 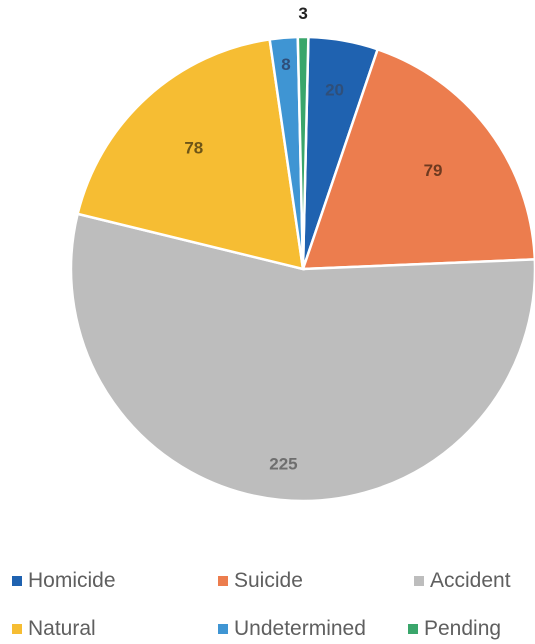 What do you see at coordinates (300, 628) in the screenshot?
I see `legend-label-undetermined: Undetermined` at bounding box center [300, 628].